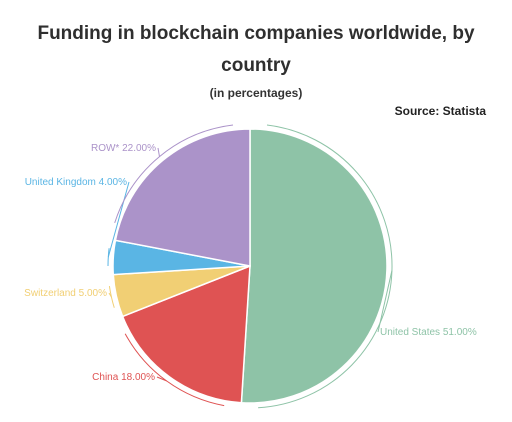 The width and height of the screenshot is (512, 422). Describe the element at coordinates (256, 93) in the screenshot. I see `chart-subtitle: (in percentages)` at that location.